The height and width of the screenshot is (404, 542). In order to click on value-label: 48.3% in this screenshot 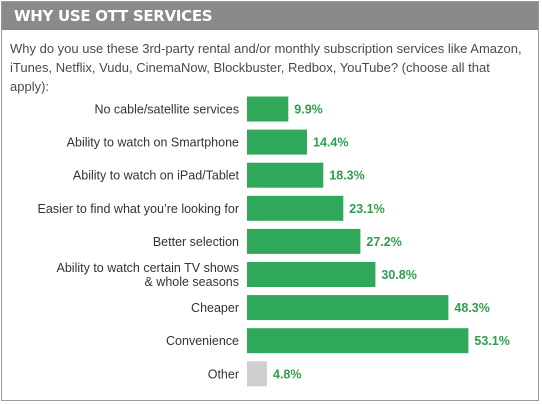, I will do `click(471, 308)`.